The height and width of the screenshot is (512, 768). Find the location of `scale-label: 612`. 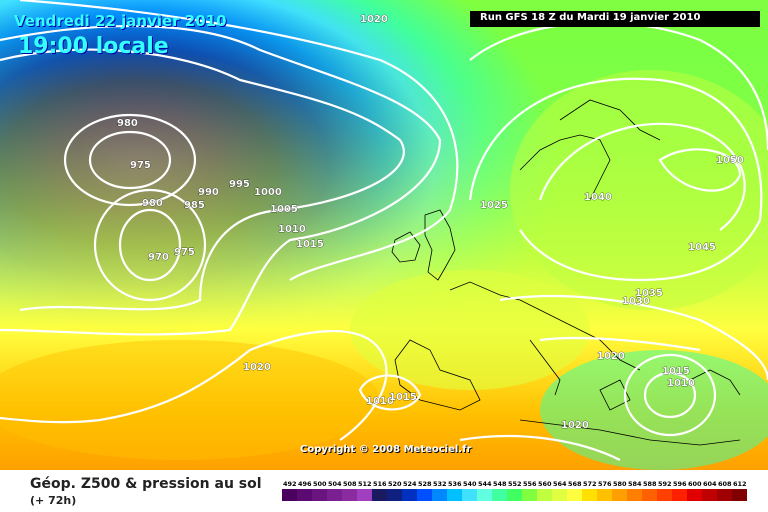

scale-label: 612 is located at coordinates (740, 484).